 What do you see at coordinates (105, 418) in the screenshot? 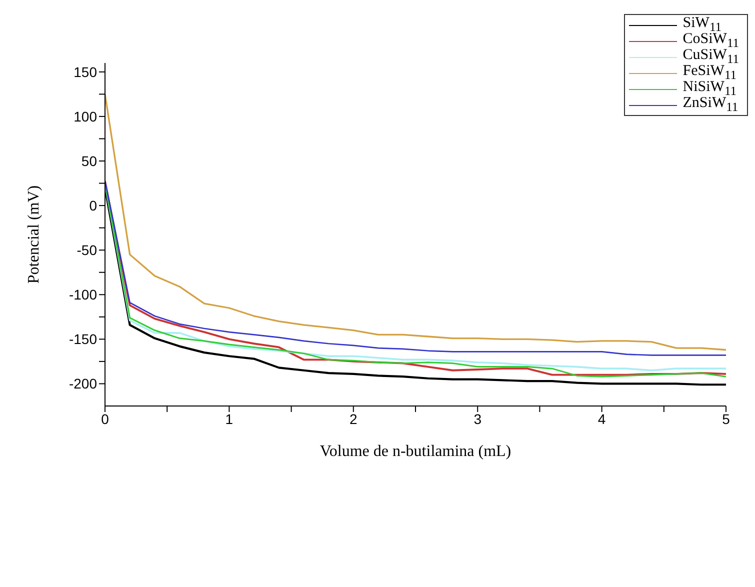
I see `x-tick-label: 0` at bounding box center [105, 418].